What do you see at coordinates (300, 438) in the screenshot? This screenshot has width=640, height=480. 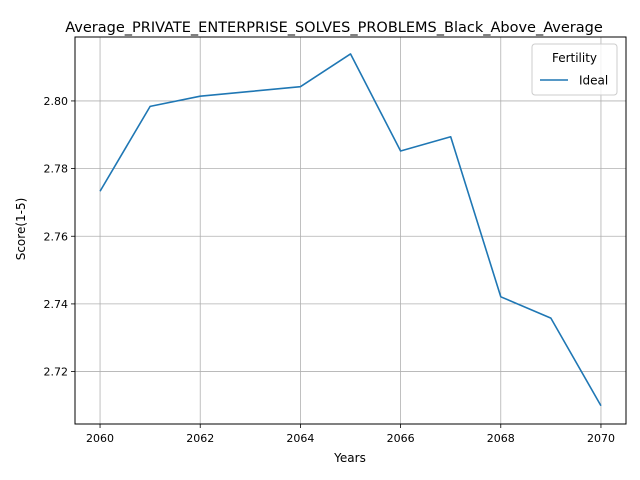 I see `x-tick-label: 2064` at bounding box center [300, 438].